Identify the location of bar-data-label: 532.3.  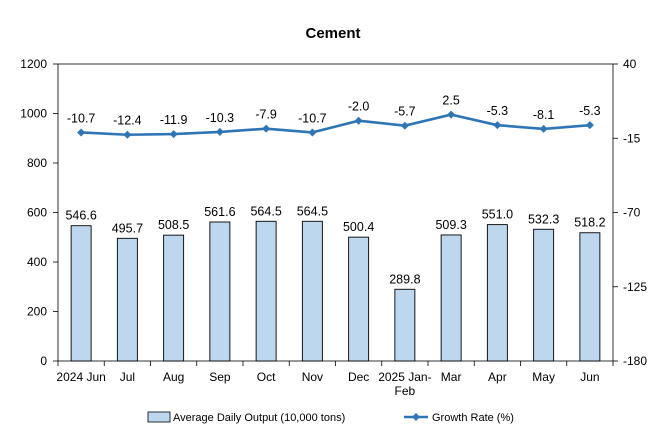
(543, 219).